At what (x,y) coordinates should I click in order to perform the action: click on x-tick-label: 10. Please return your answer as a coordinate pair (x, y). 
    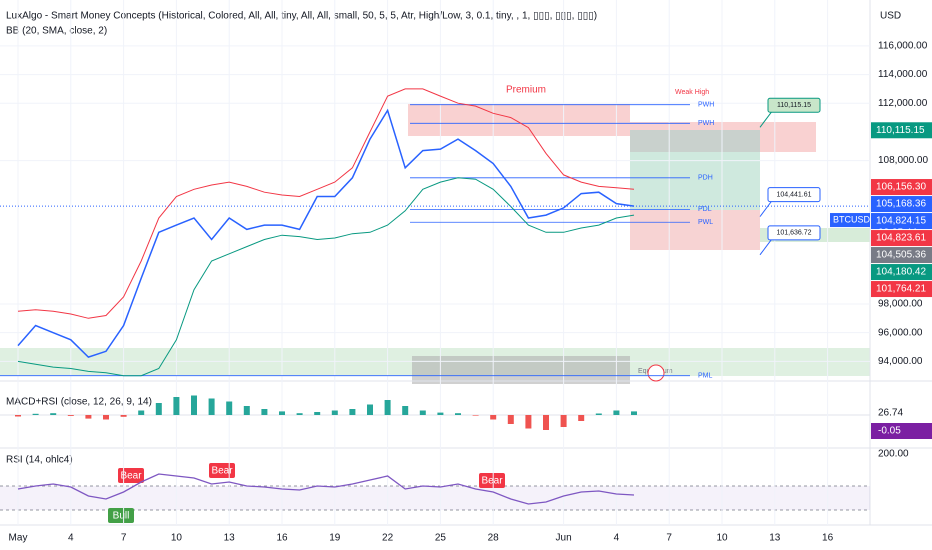
    Looking at the image, I should click on (177, 538).